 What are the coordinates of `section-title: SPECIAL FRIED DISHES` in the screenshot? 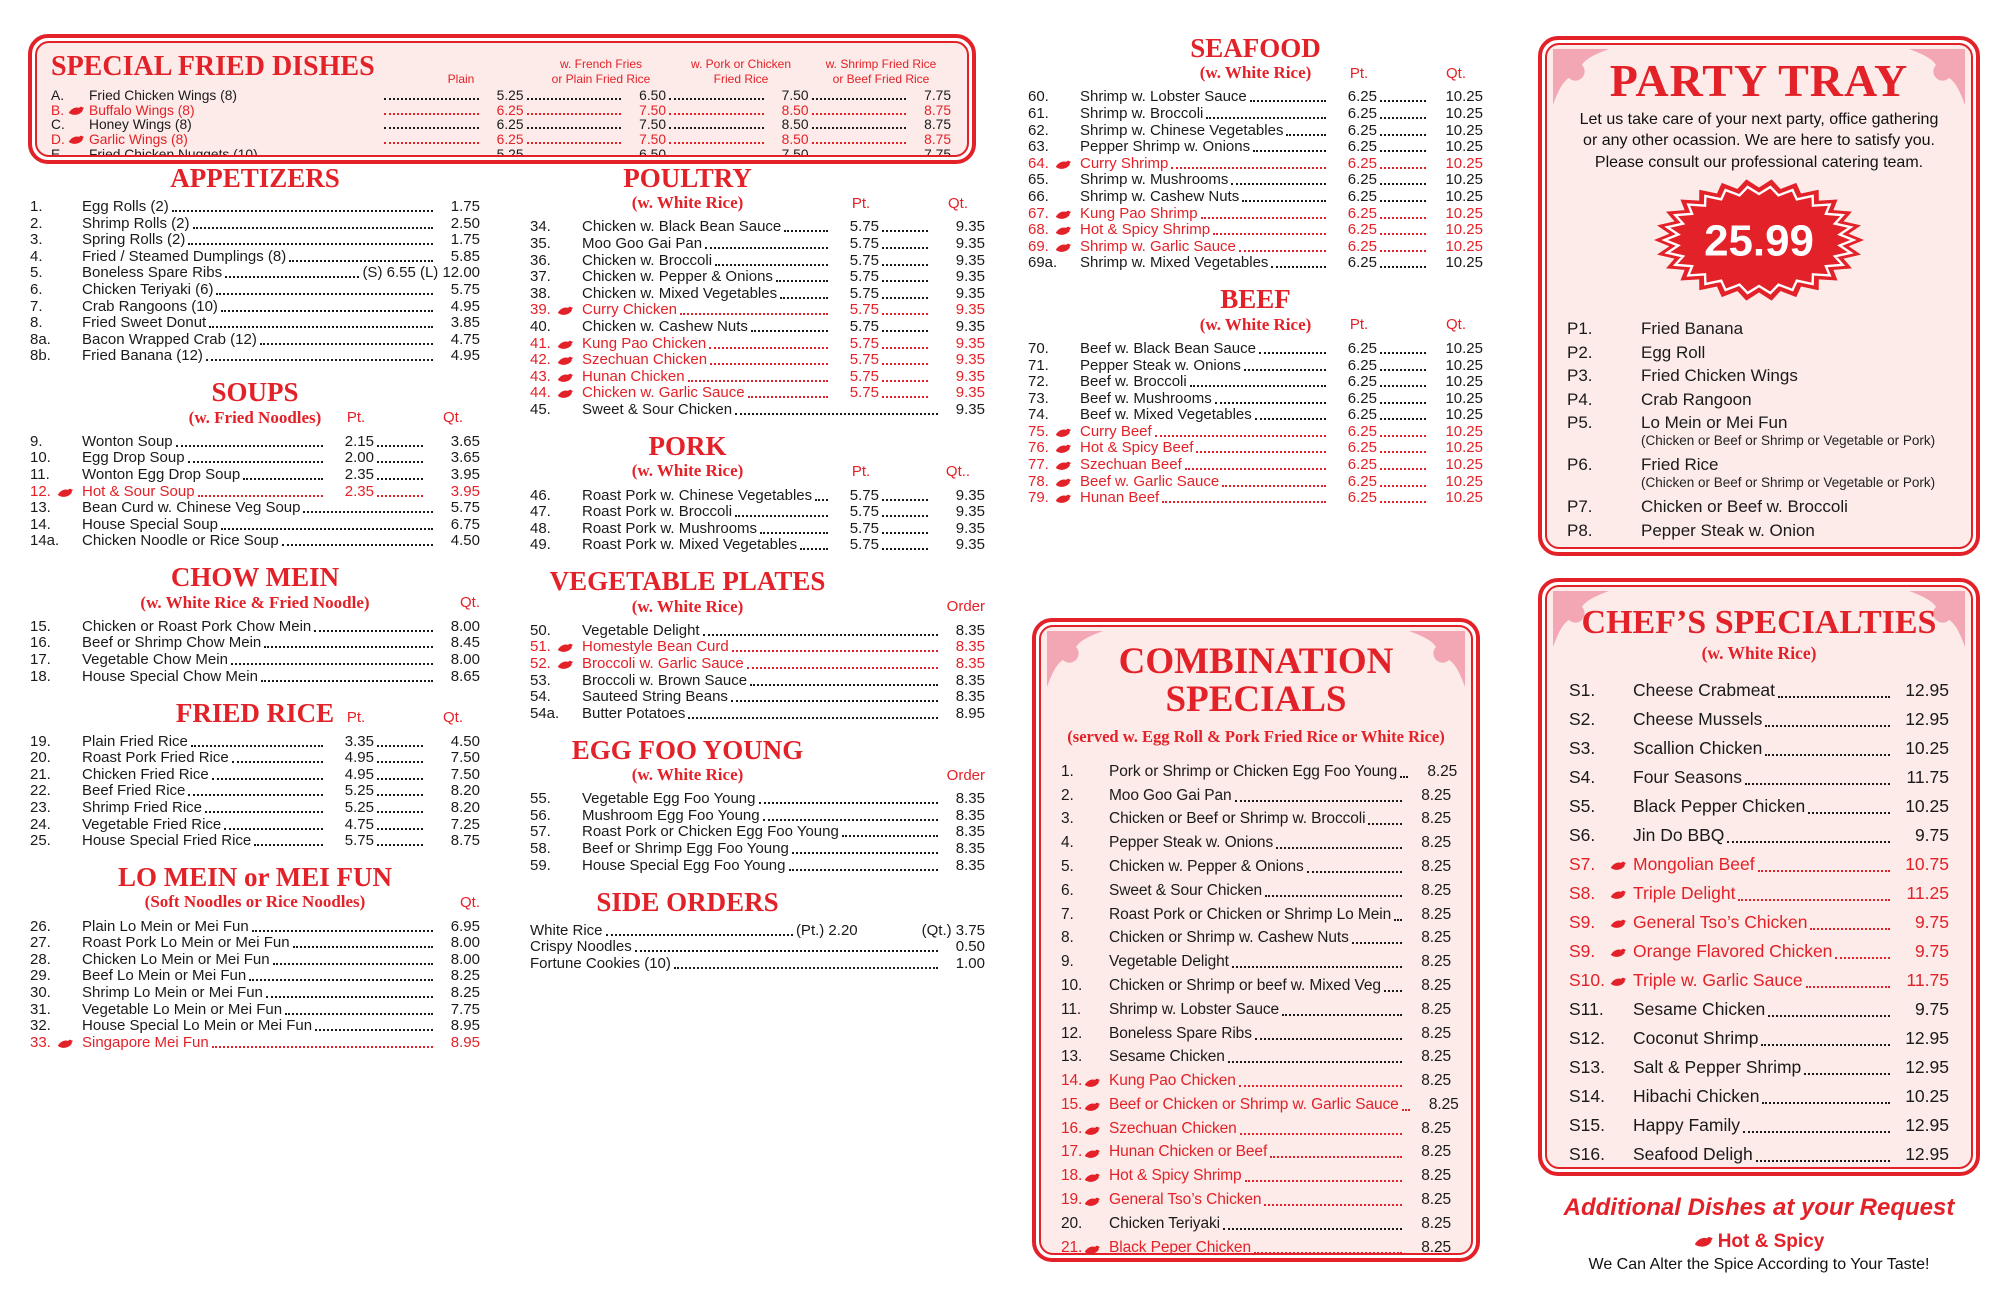 It's located at (213, 66).